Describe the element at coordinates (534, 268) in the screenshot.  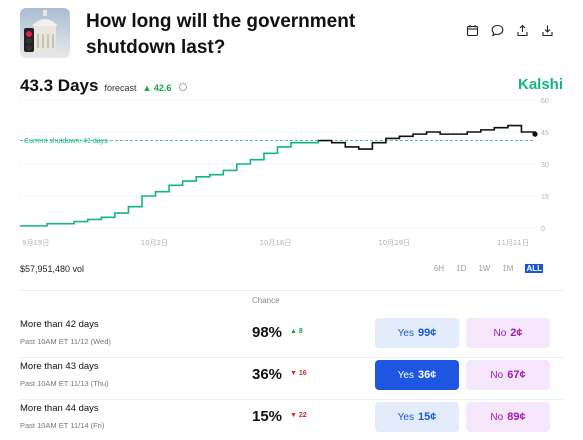
I see `range-all: ALL` at that location.